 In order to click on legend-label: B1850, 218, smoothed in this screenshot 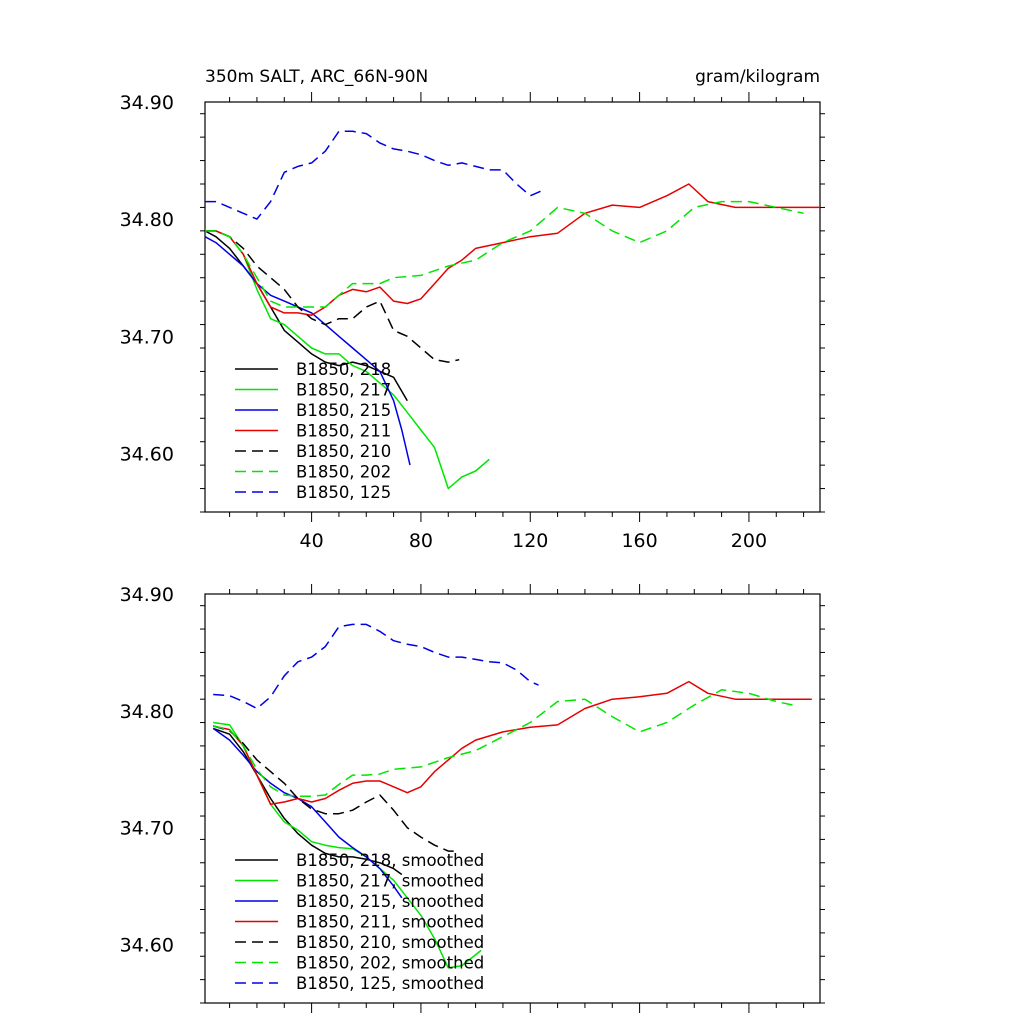, I will do `click(390, 860)`.